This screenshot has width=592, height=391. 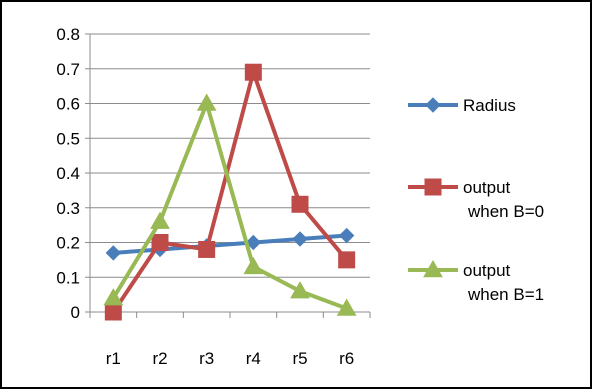 I want to click on legend-item-output-when-b-0: output when B=0, so click(x=476, y=199).